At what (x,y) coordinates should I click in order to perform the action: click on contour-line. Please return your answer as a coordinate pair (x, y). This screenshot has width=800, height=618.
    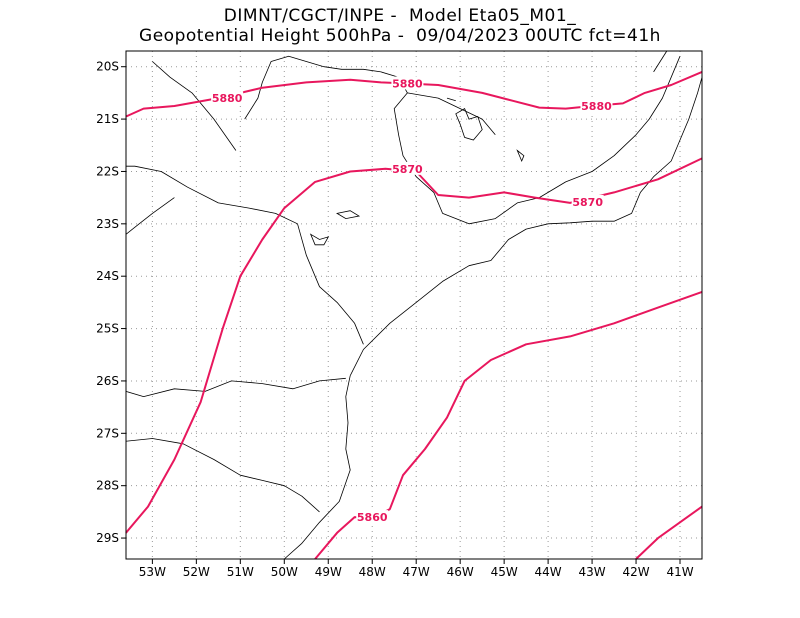
    Looking at the image, I should click on (669, 532).